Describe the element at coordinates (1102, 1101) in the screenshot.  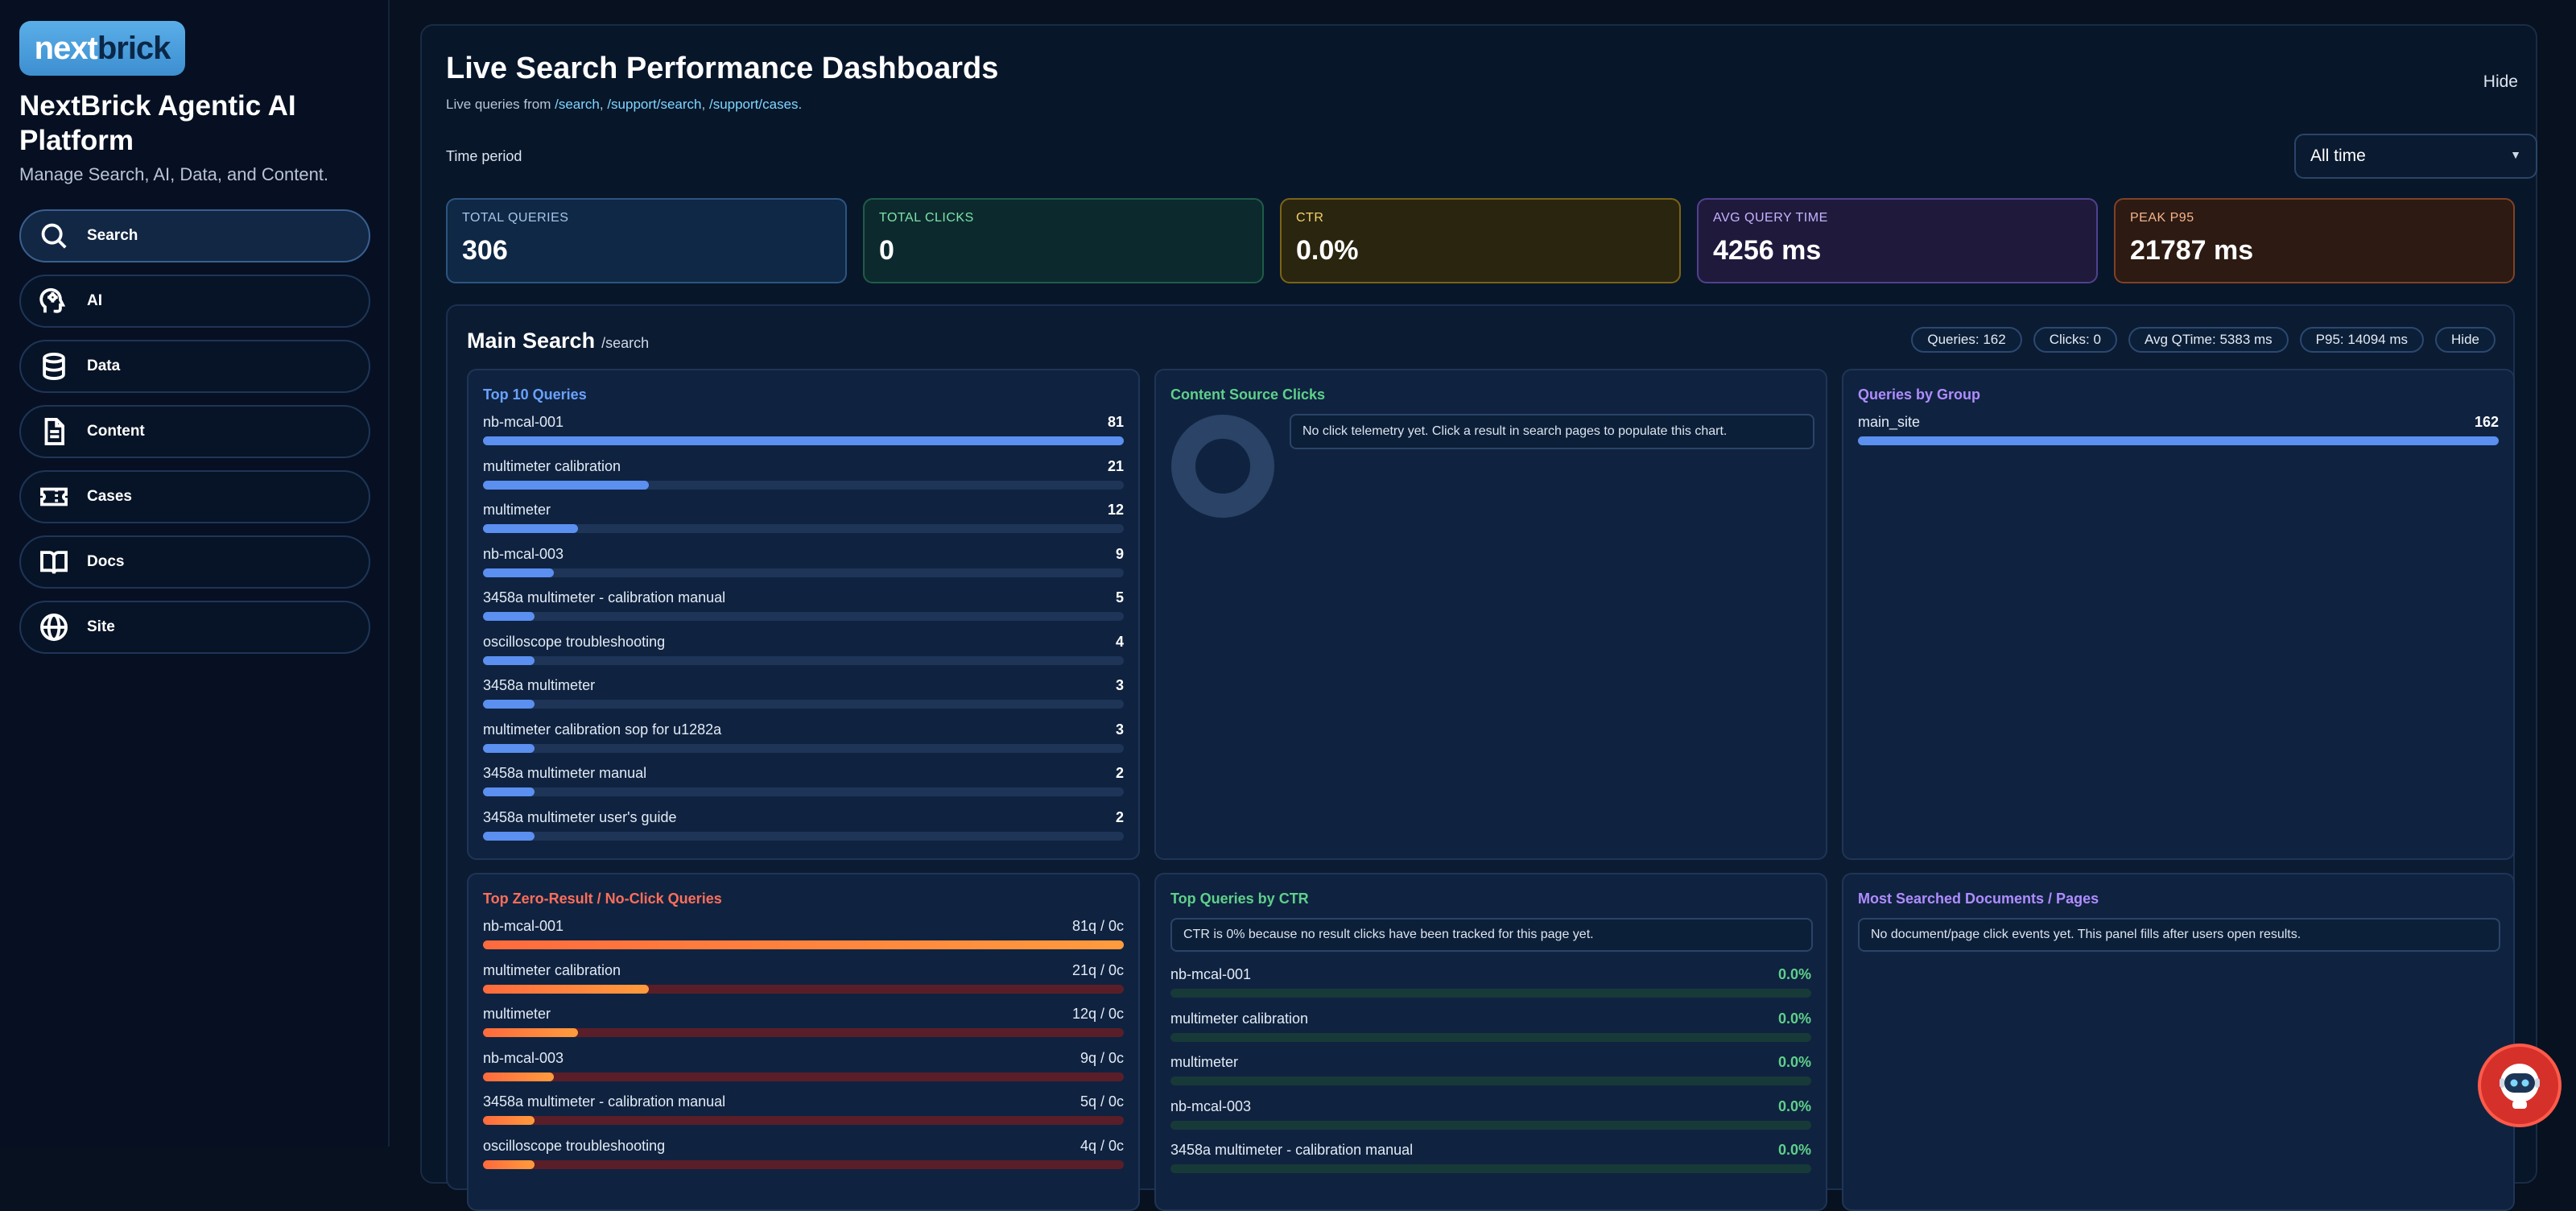
I see `zero-result-row-value: 5q / 0c` at that location.